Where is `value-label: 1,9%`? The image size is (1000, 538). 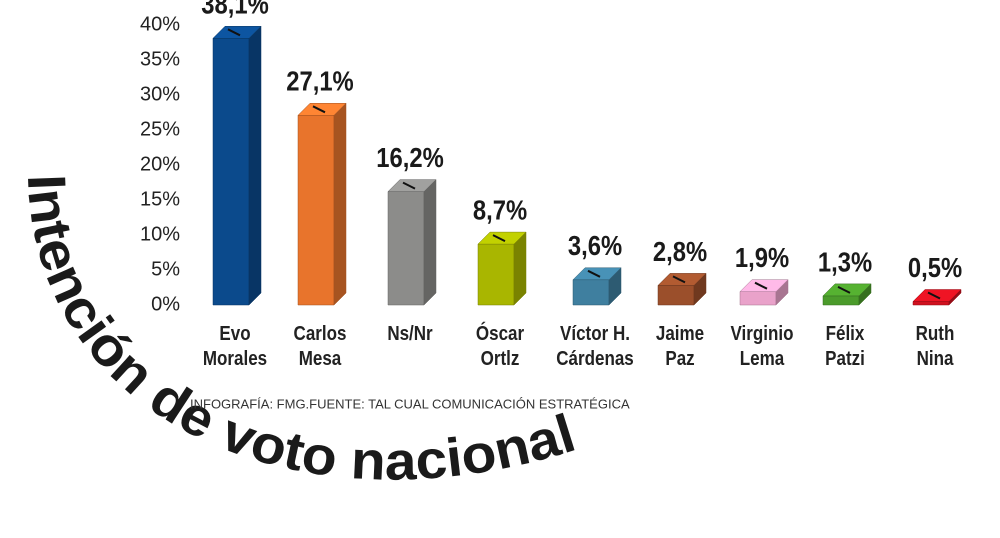 value-label: 1,9% is located at coordinates (762, 257).